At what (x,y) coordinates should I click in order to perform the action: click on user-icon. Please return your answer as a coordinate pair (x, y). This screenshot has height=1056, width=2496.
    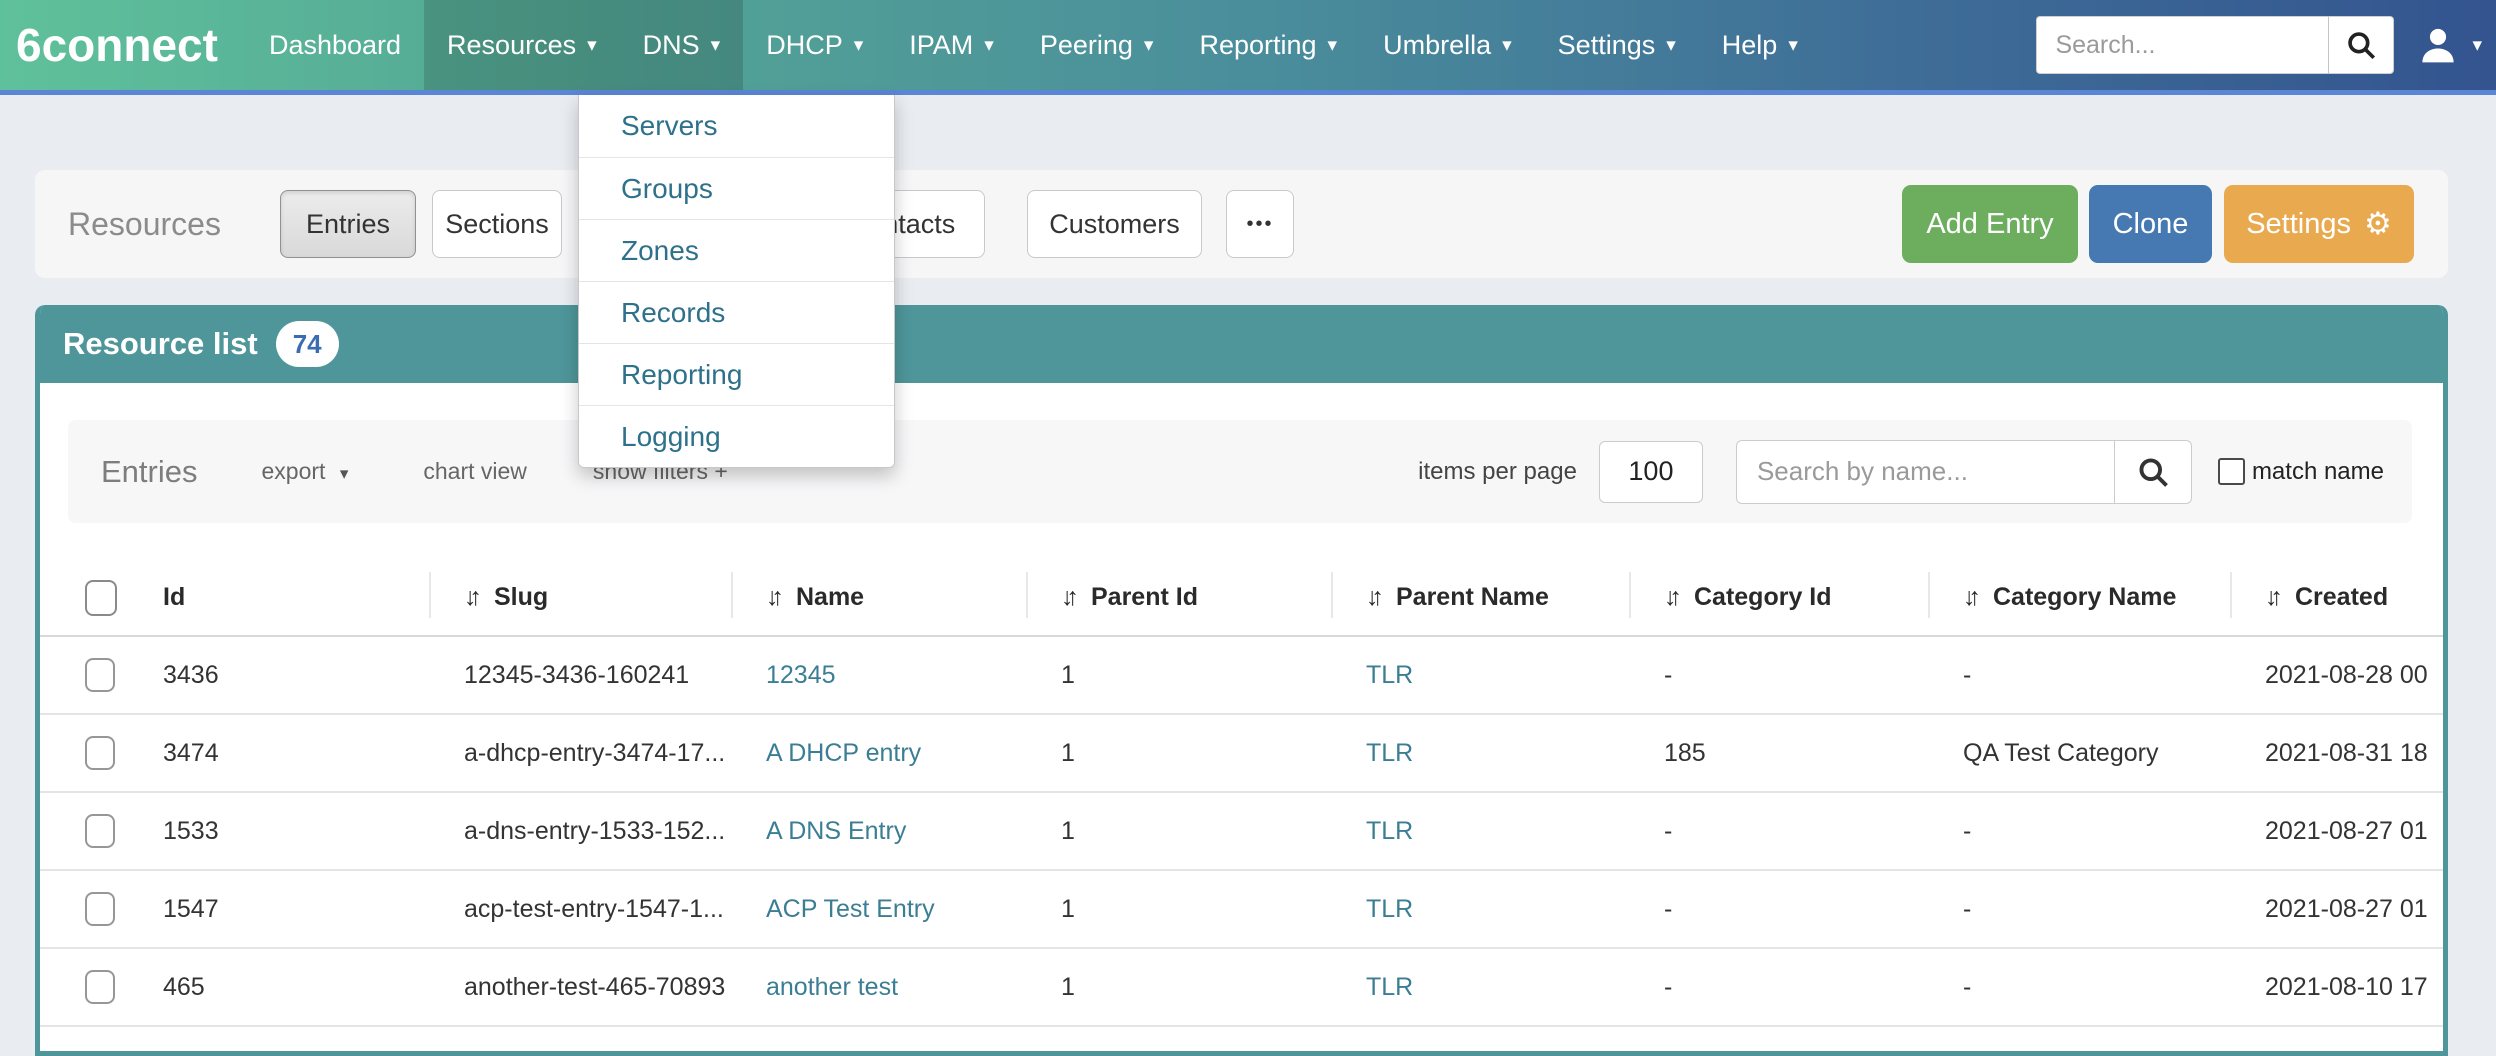
    Looking at the image, I should click on (2438, 45).